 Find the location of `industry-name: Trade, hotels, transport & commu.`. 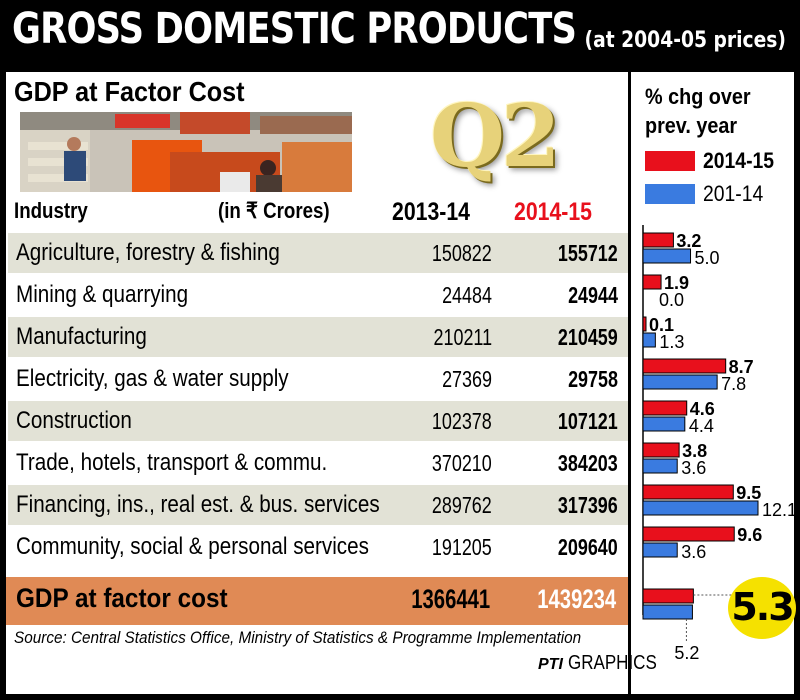

industry-name: Trade, hotels, transport & commu. is located at coordinates (172, 462).